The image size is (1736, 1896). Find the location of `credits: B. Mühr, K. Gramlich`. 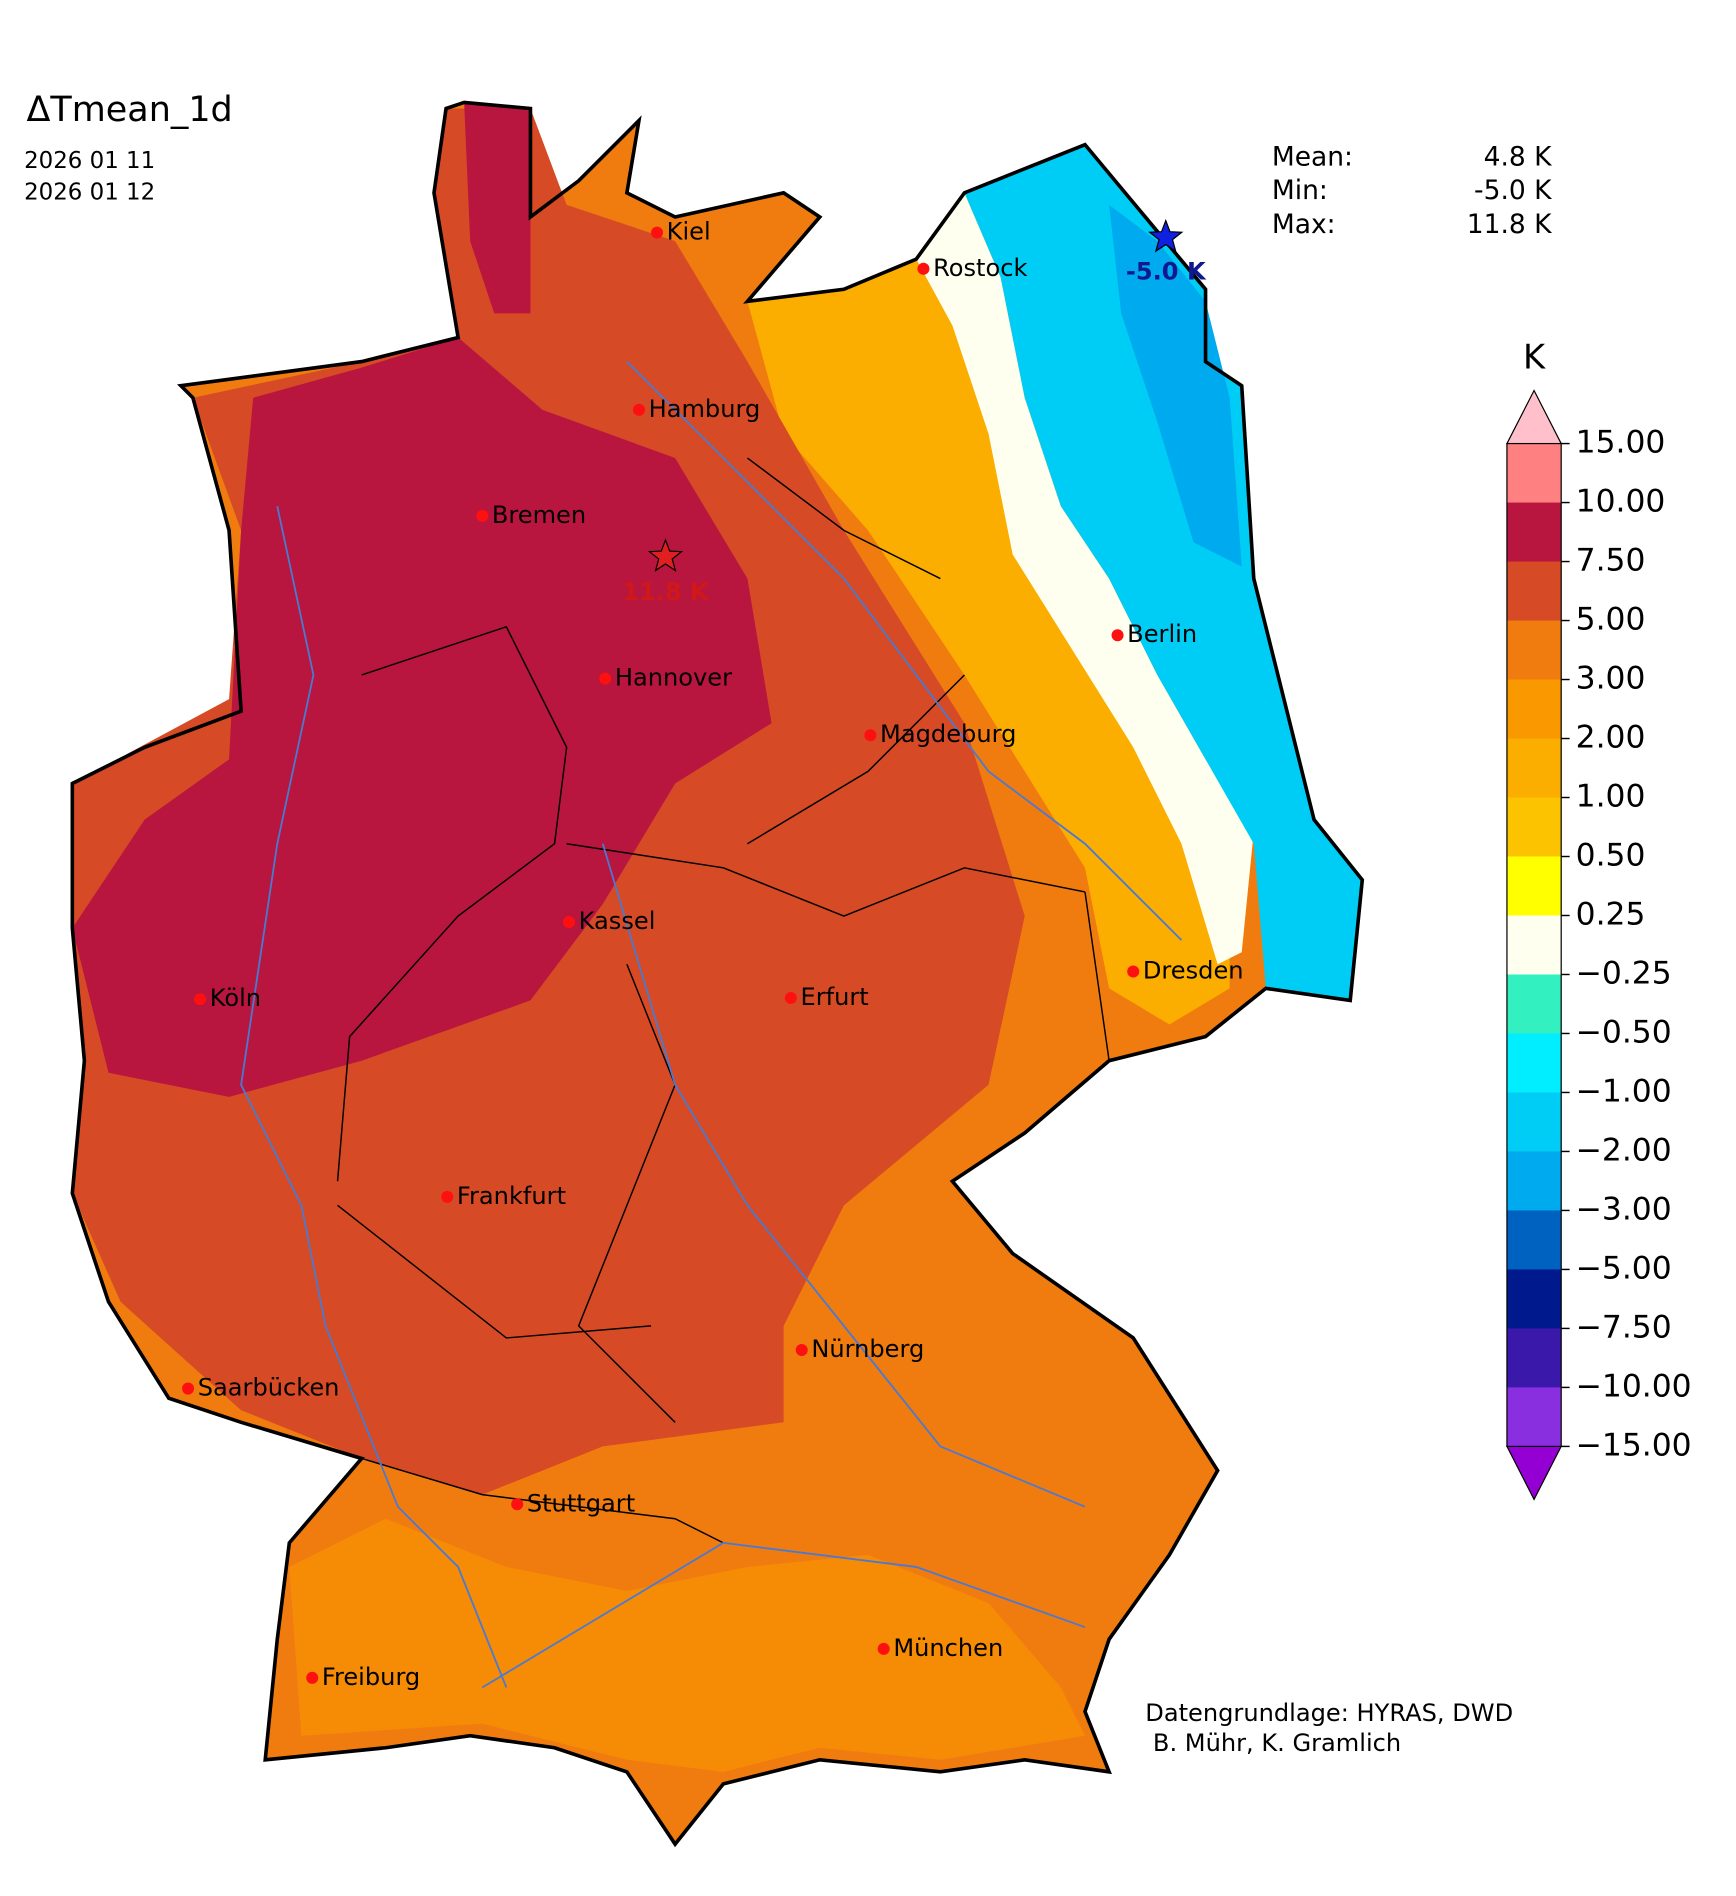

credits: B. Mühr, K. Gramlich is located at coordinates (1273, 1743).